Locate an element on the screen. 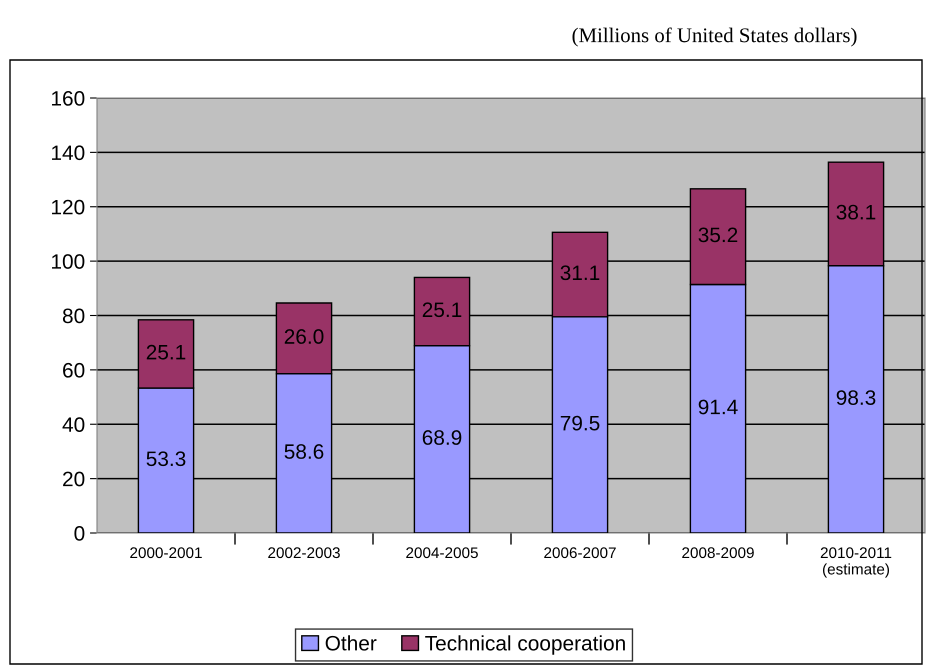 This screenshot has width=932, height=669. x-tick-label: 2006-2007 is located at coordinates (580, 552).